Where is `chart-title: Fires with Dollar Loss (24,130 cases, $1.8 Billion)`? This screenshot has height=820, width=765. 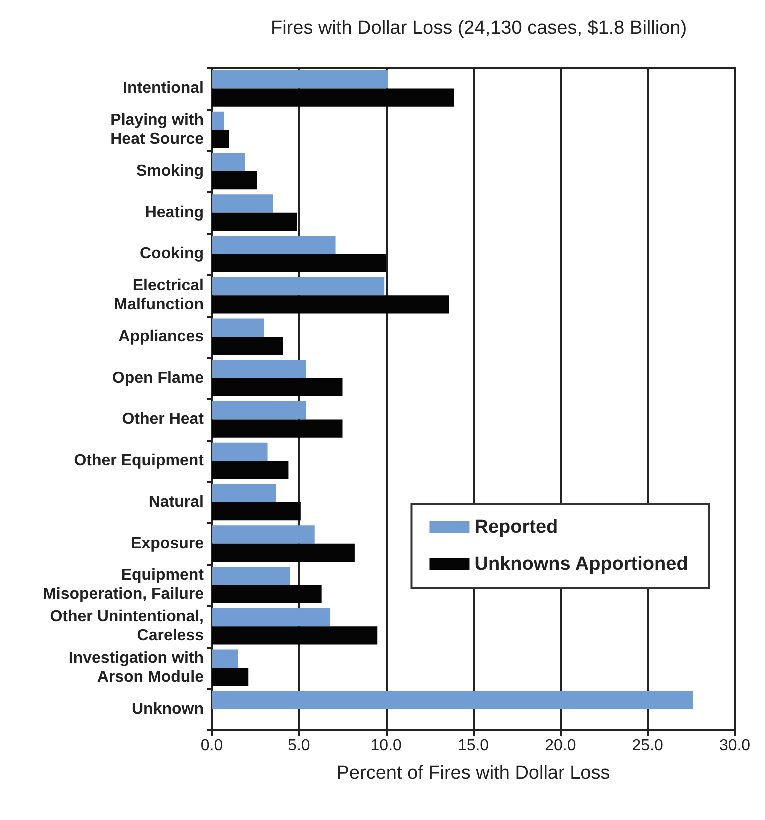 chart-title: Fires with Dollar Loss (24,130 cases, $1.8 Billion) is located at coordinates (479, 28).